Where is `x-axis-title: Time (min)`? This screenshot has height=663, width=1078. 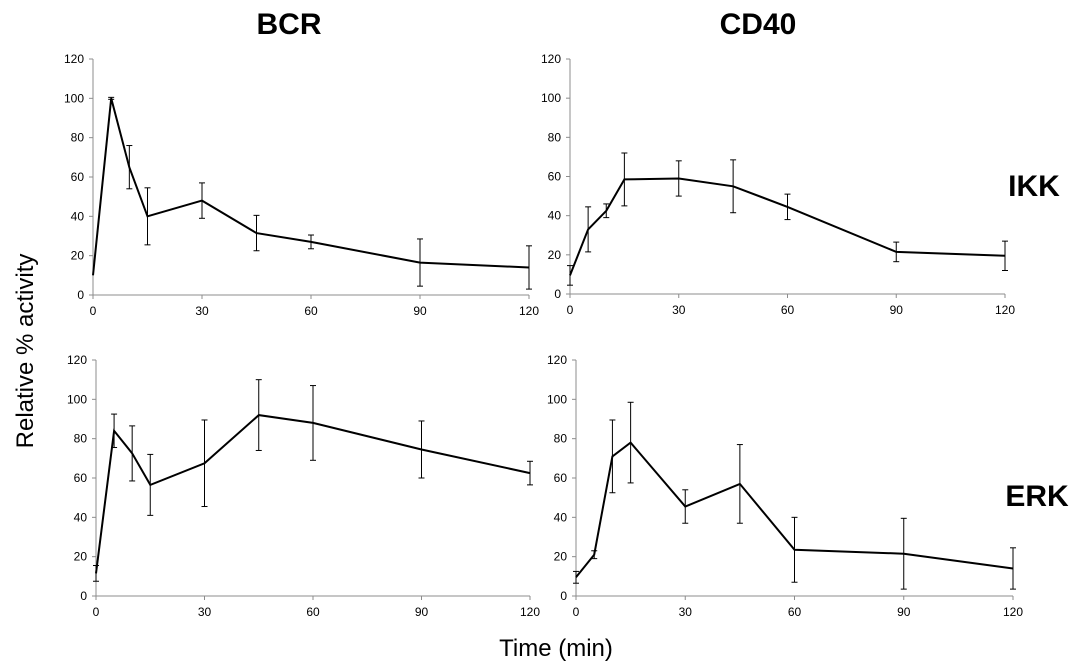 x-axis-title: Time (min) is located at coordinates (556, 648).